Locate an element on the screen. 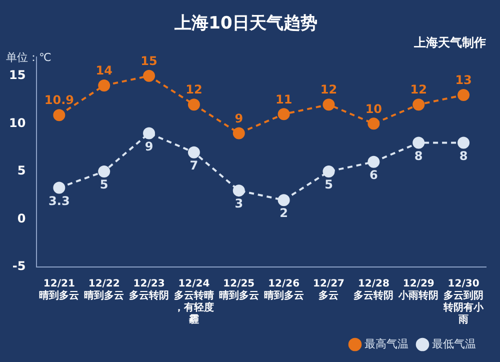 The image size is (500, 362). y-tick-label: 15 is located at coordinates (17, 75).